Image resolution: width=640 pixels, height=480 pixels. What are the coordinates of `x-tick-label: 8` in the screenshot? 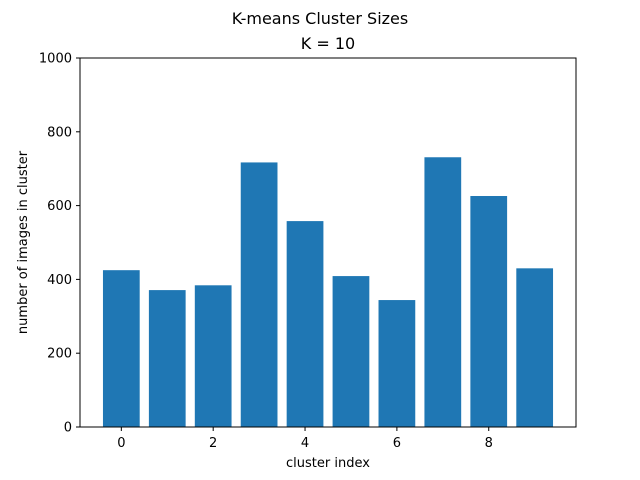 It's located at (489, 443).